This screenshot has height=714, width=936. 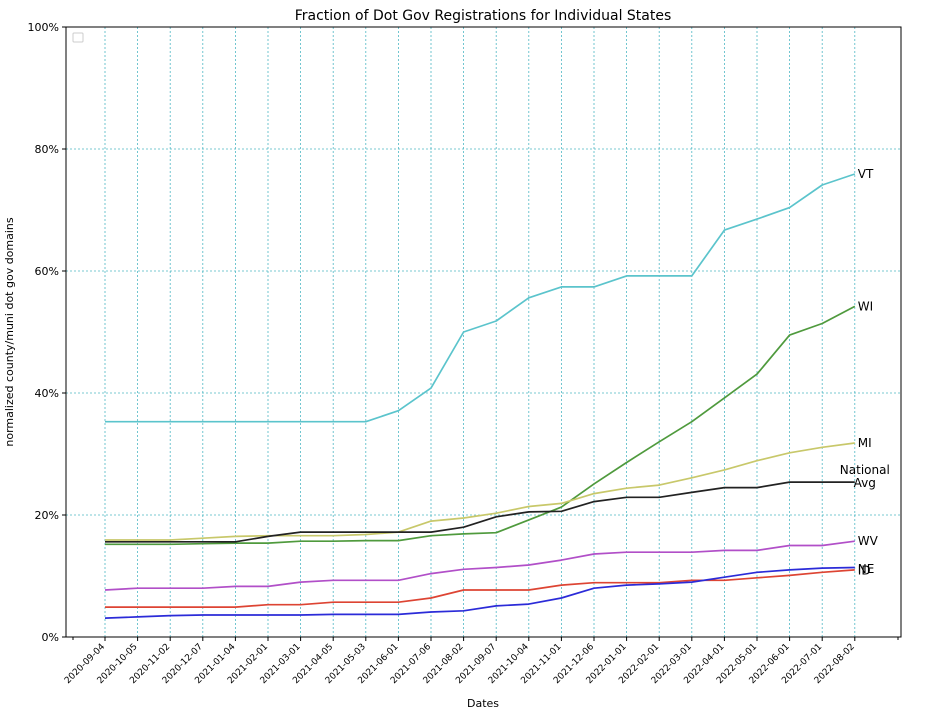 I want to click on series-line-national-avg, so click(x=480, y=512).